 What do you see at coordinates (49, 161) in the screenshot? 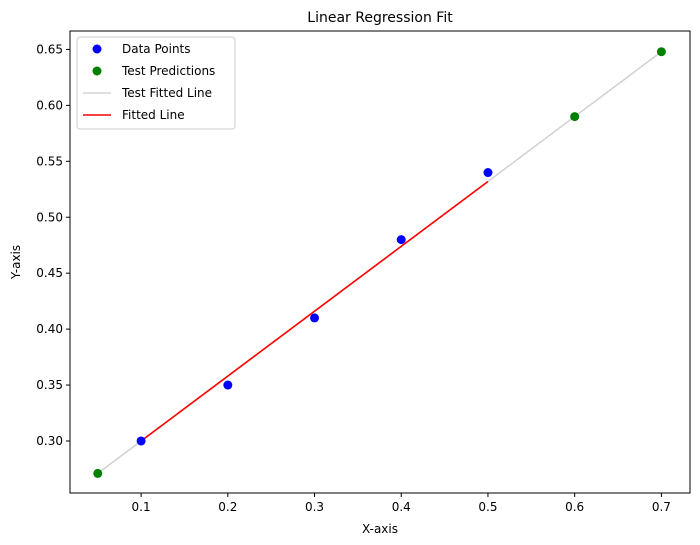
I see `y-tick-label: 0.55` at bounding box center [49, 161].